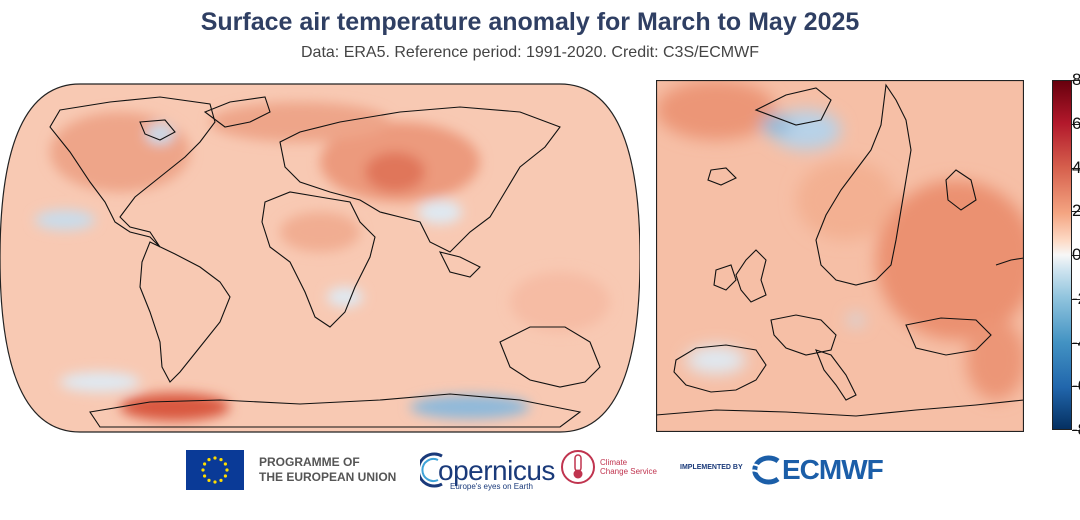 The width and height of the screenshot is (1080, 520). Describe the element at coordinates (309, 462) in the screenshot. I see `eu-text-line1: PROGRAMME OF` at that location.